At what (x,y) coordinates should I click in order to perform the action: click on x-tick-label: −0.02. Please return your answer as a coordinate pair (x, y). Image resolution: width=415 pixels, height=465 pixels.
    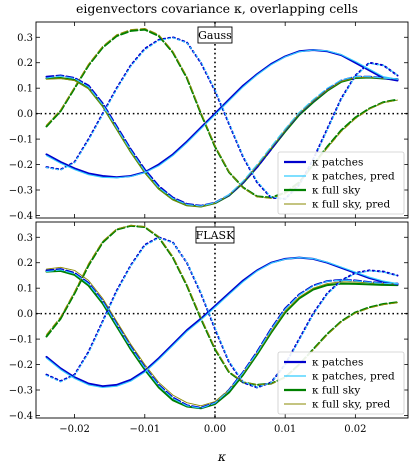
    Looking at the image, I should click on (74, 429).